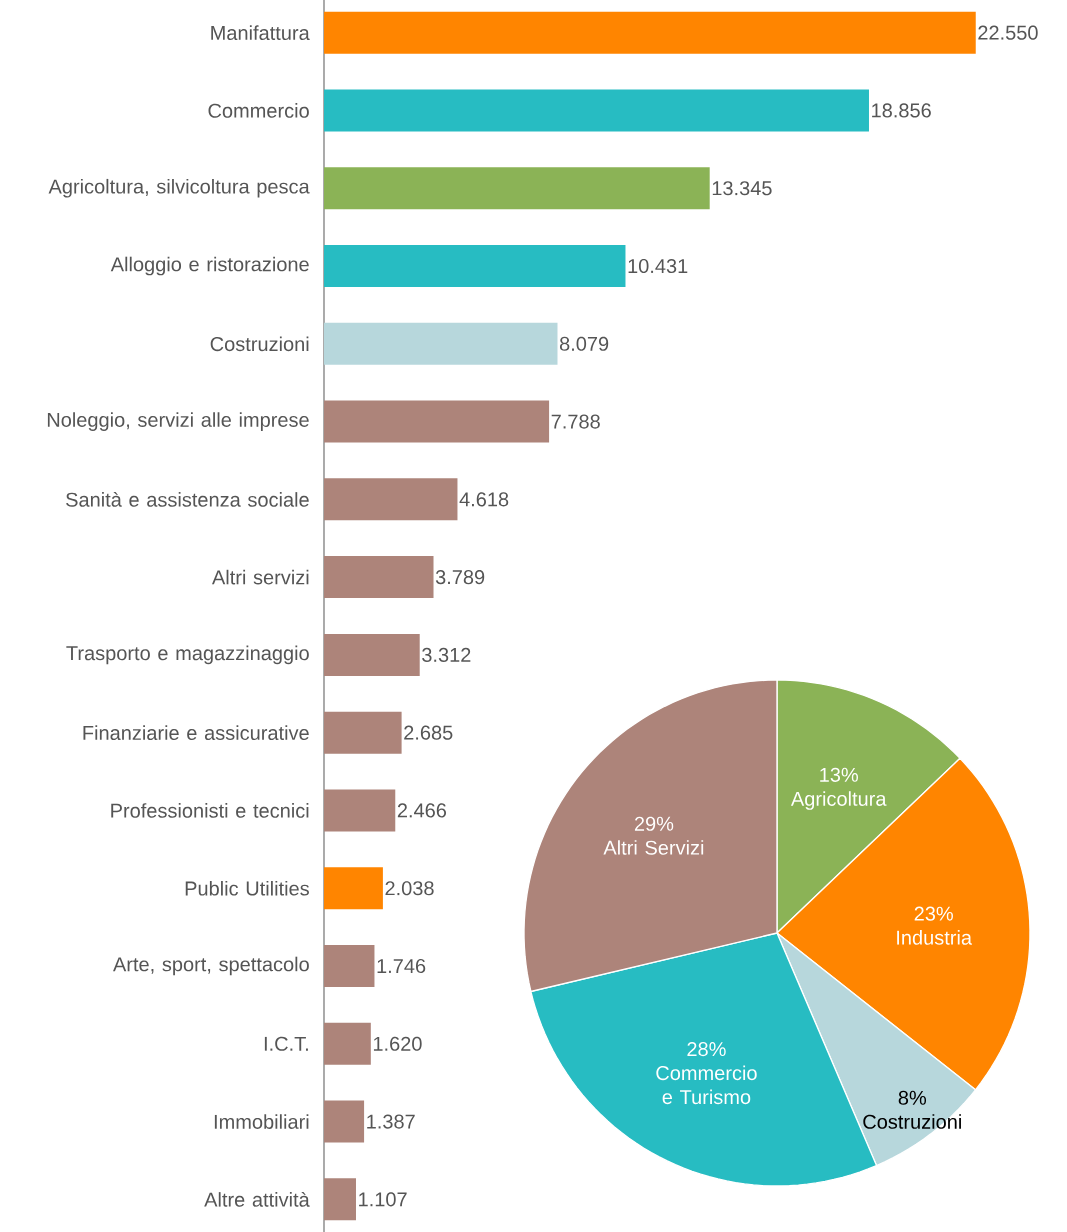 Image resolution: width=1067 pixels, height=1232 pixels. Describe the element at coordinates (653, 847) in the screenshot. I see `slice-label: Altri Servizi` at that location.